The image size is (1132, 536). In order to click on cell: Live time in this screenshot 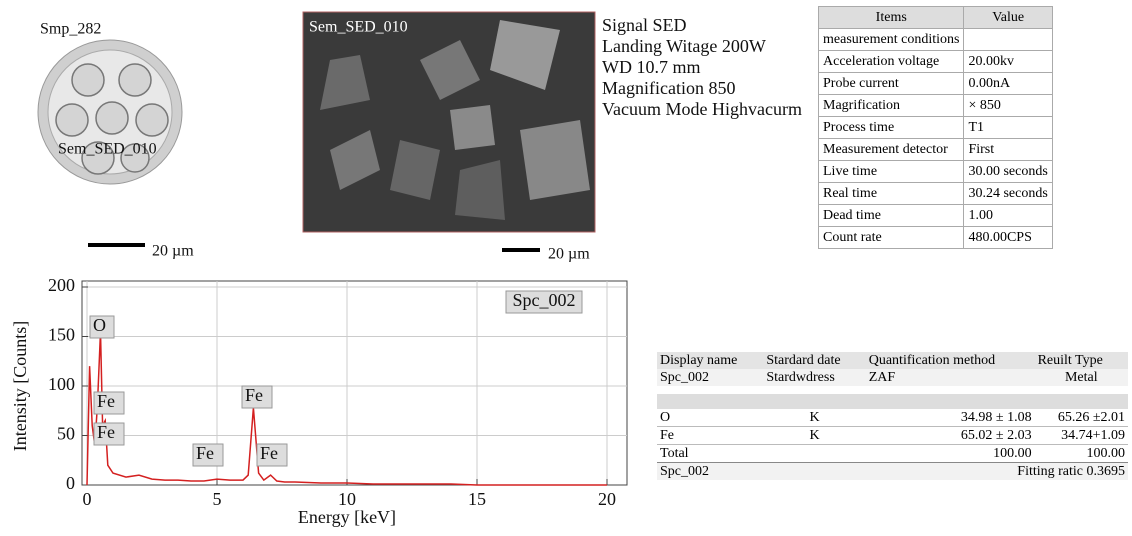, I will do `click(891, 171)`.